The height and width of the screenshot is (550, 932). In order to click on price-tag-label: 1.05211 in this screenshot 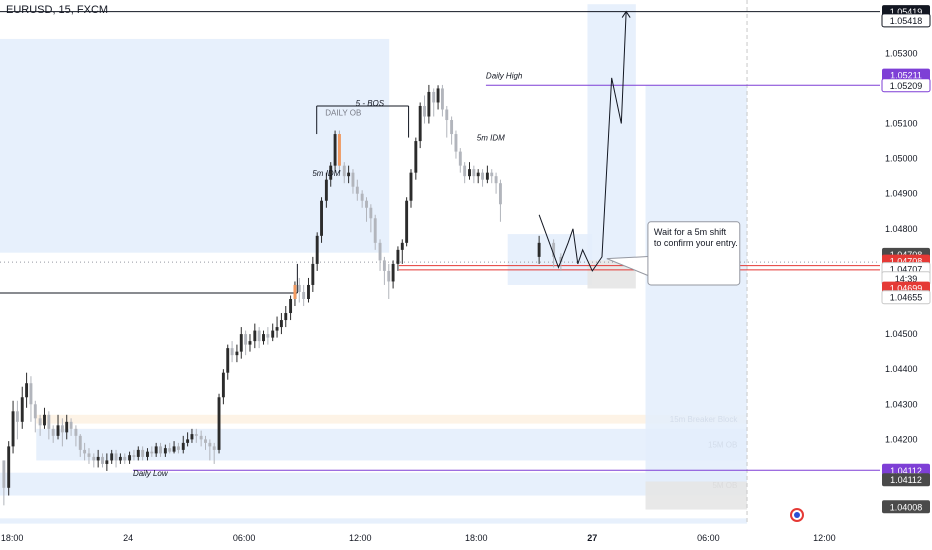, I will do `click(906, 76)`.